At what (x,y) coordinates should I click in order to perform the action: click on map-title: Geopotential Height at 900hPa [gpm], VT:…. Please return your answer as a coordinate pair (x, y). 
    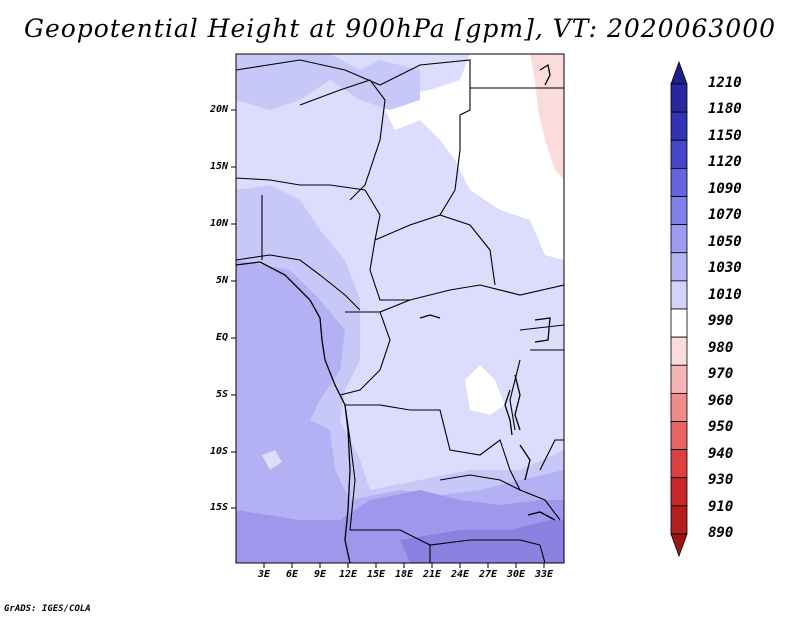
    Looking at the image, I should click on (400, 28).